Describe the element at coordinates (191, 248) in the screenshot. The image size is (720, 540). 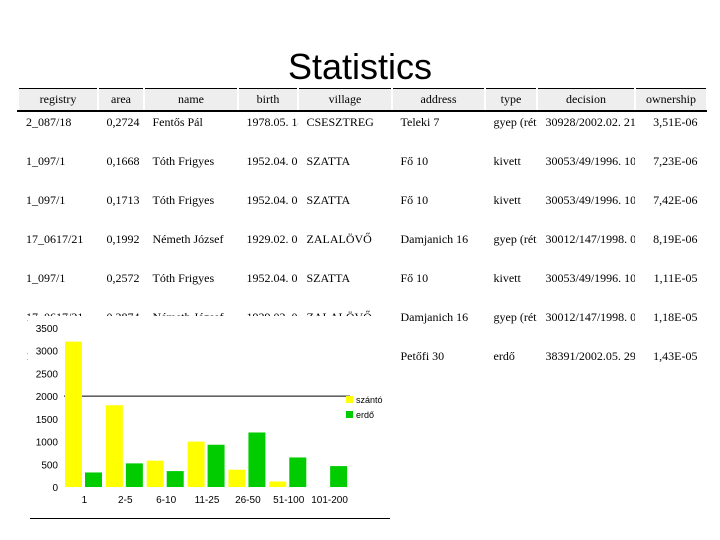
I see `cell-name: Németh József` at that location.